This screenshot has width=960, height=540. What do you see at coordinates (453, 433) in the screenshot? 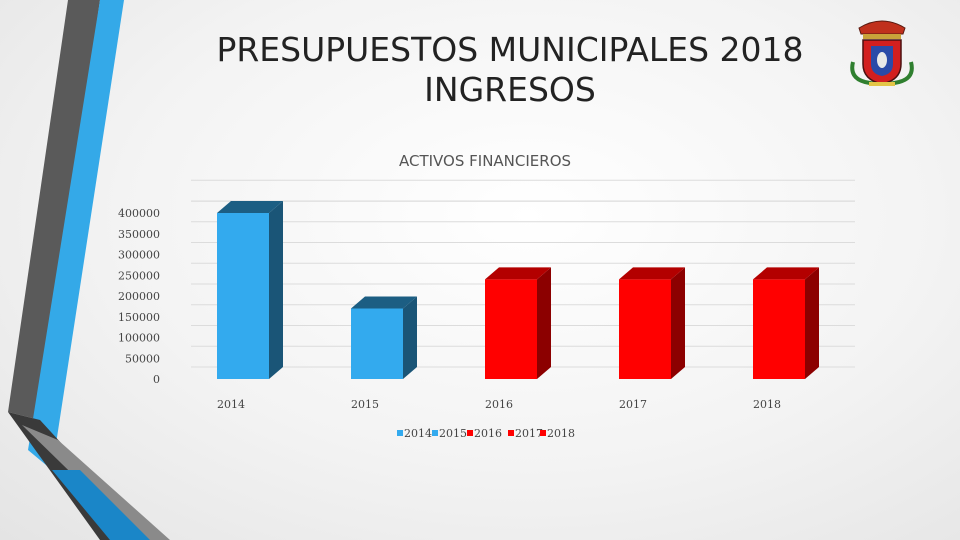
I see `legend-label: 2015` at bounding box center [453, 433].